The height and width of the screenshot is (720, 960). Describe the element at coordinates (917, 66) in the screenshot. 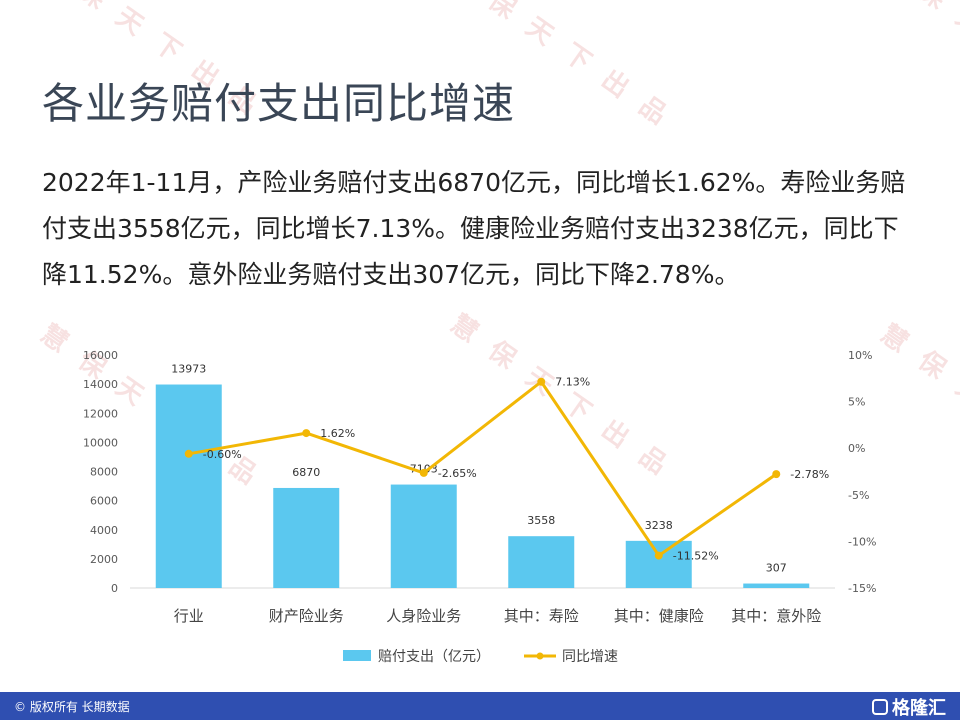

I see `watermark: 慧保天下出品` at that location.